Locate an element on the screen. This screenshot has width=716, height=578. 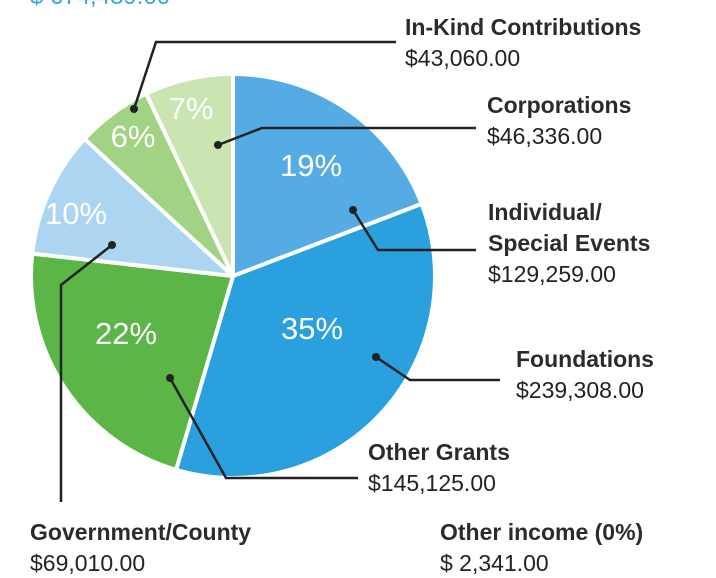
category-name: Corporations is located at coordinates (559, 105).